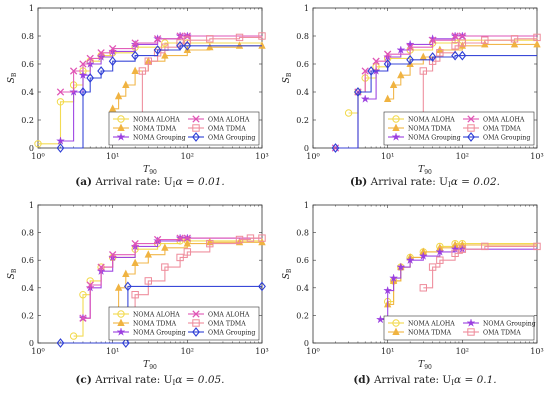 This screenshot has height=400, width=550. What do you see at coordinates (312, 156) in the screenshot?
I see `x-tick-label: 10⁰` at bounding box center [312, 156].